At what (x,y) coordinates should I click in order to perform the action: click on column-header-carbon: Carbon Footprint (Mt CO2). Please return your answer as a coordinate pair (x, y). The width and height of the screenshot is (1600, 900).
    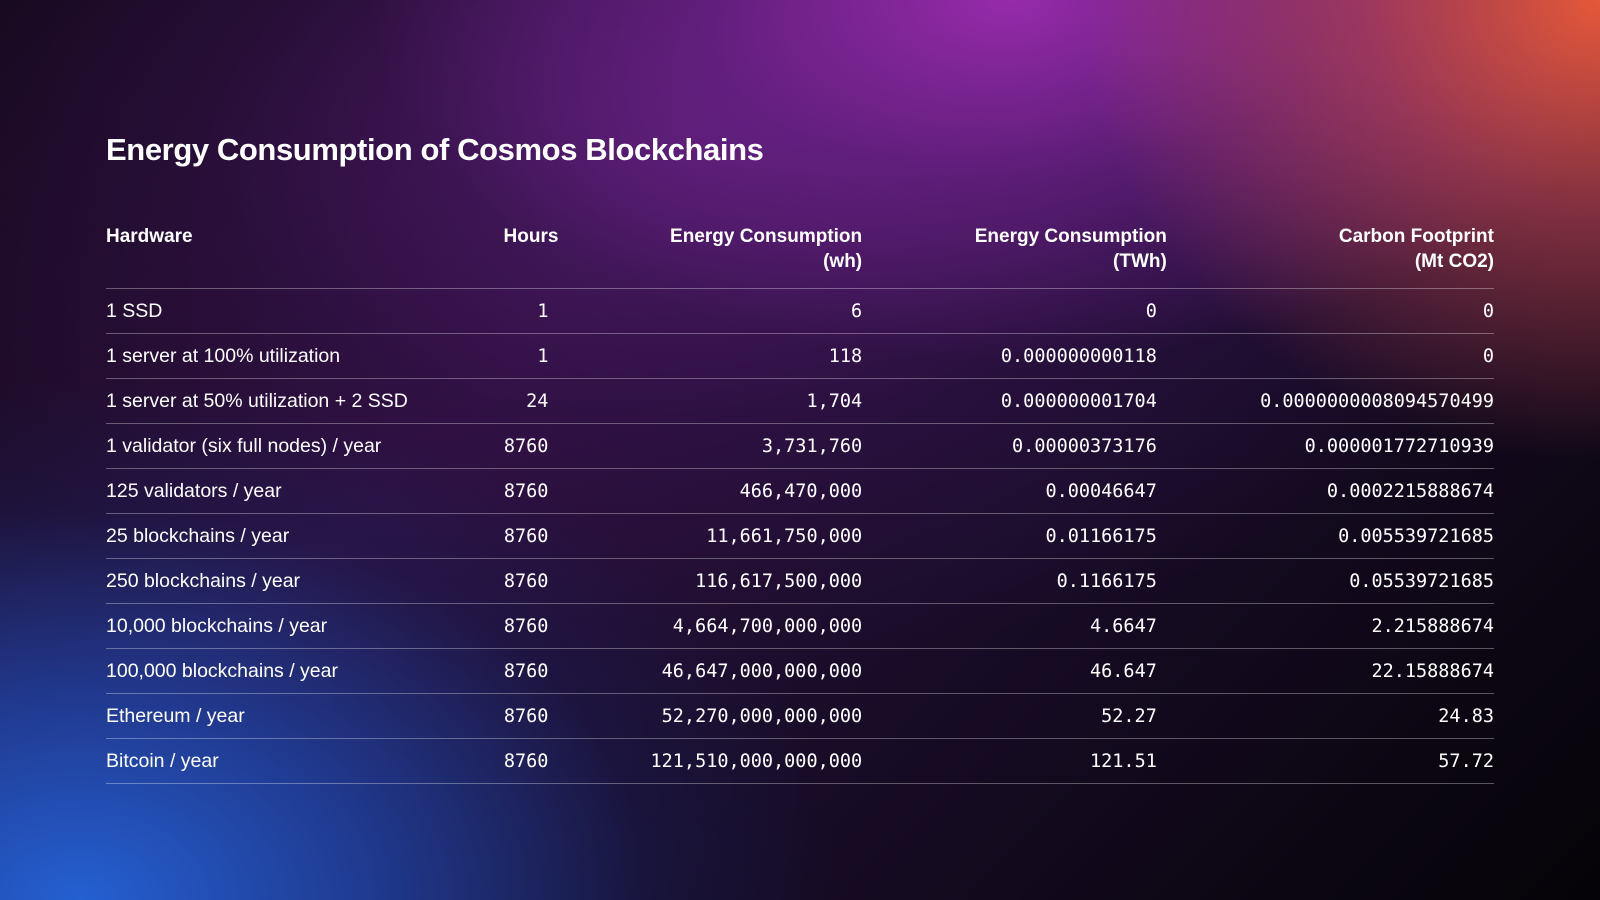
    Looking at the image, I should click on (1330, 256).